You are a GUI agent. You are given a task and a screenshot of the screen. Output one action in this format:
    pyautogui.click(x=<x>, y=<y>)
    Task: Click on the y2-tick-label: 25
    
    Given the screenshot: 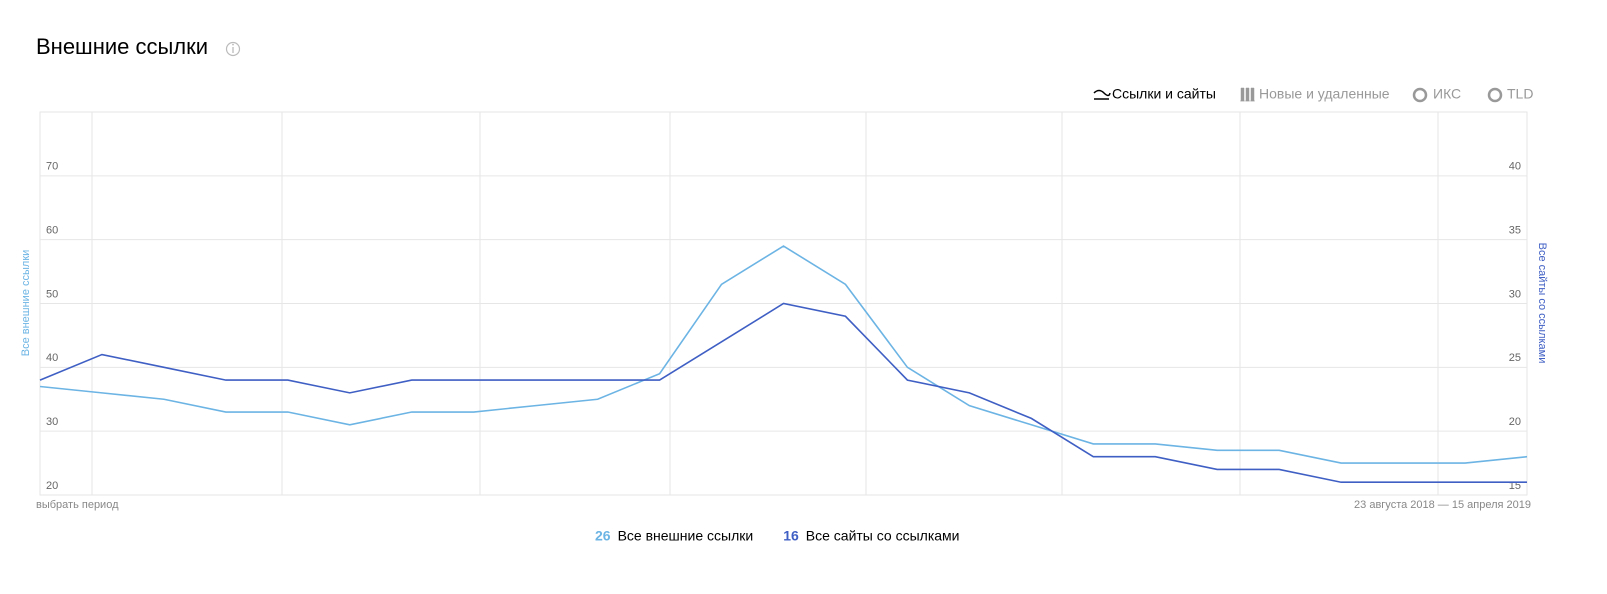 What is the action you would take?
    pyautogui.click(x=1515, y=358)
    